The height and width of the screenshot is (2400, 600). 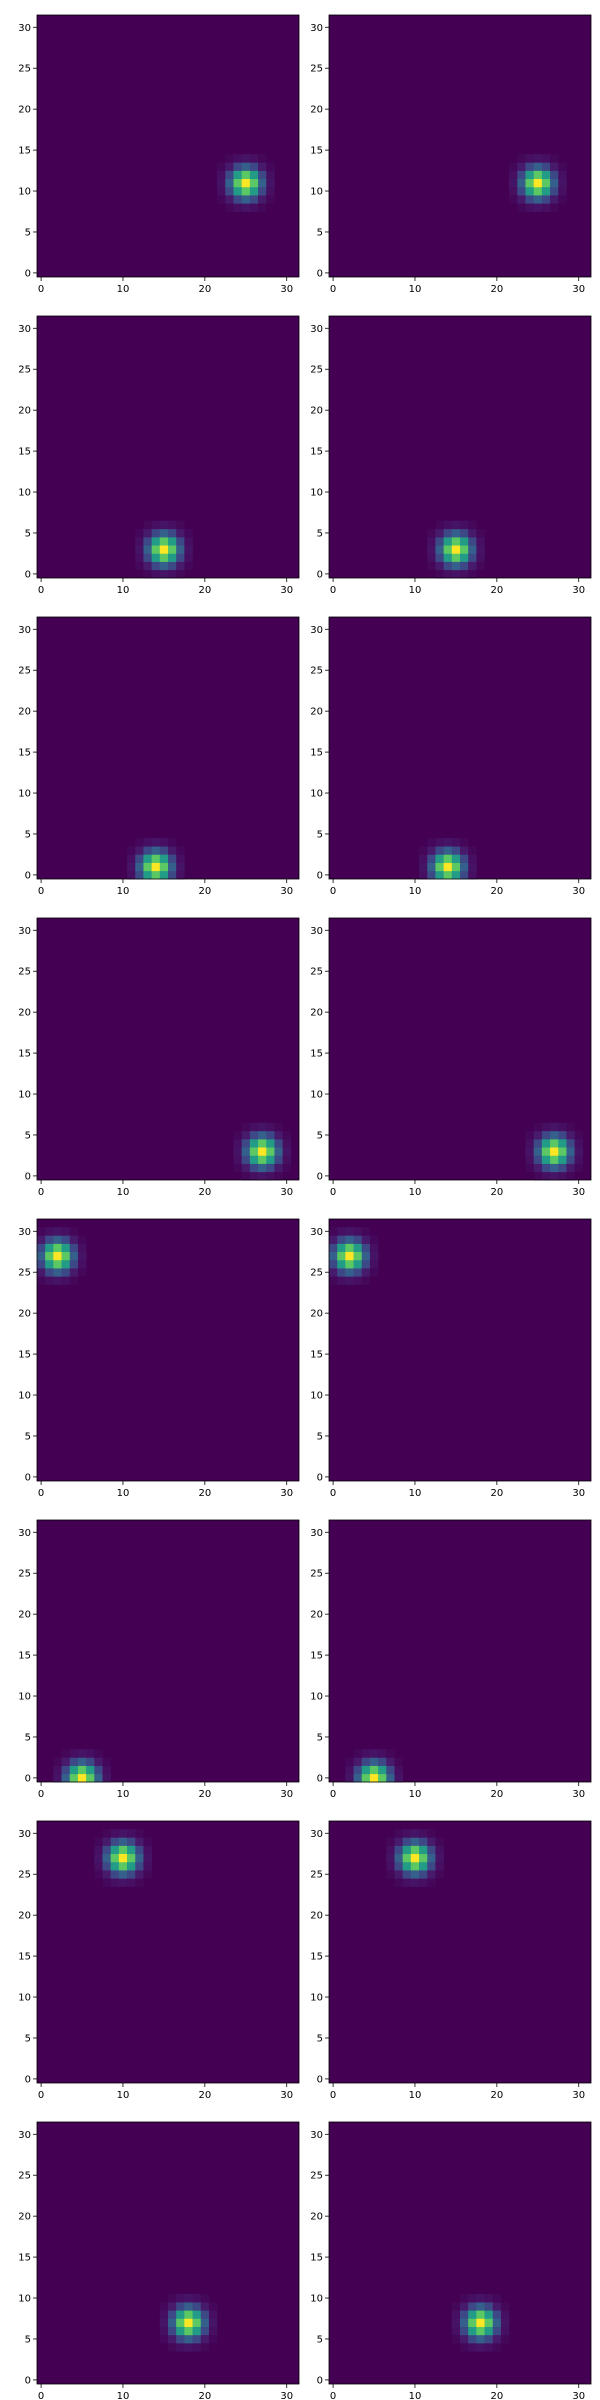 What do you see at coordinates (24, 2217) in the screenshot?
I see `y-tick-label: 20` at bounding box center [24, 2217].